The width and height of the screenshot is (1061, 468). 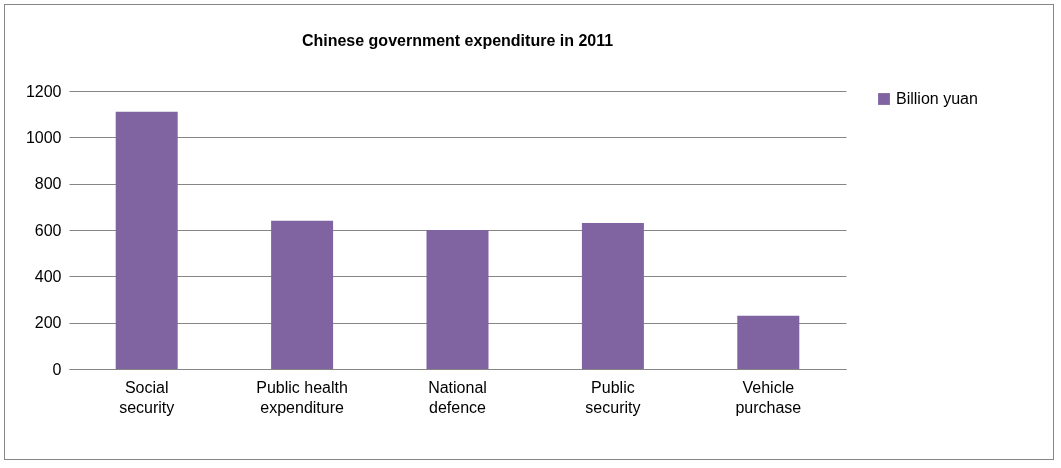 What do you see at coordinates (48, 323) in the screenshot?
I see `y-tick-label: 200` at bounding box center [48, 323].